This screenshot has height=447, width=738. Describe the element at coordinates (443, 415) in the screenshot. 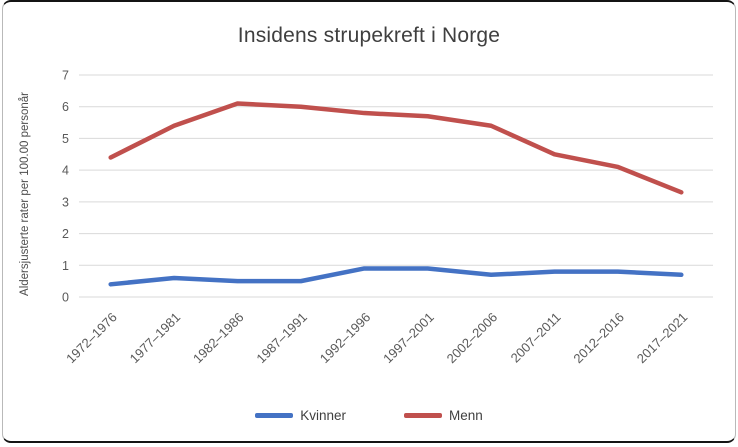

I see `legend-item-menn: Menn` at that location.